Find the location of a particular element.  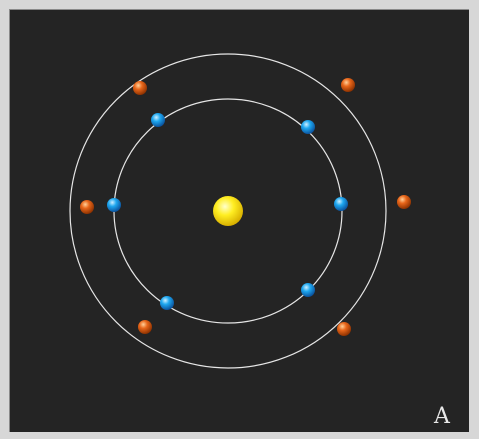

panel-label: A is located at coordinates (442, 416).